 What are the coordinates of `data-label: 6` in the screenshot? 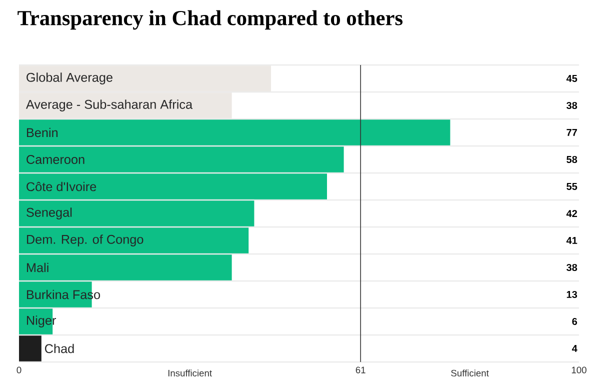 It's located at (575, 322).